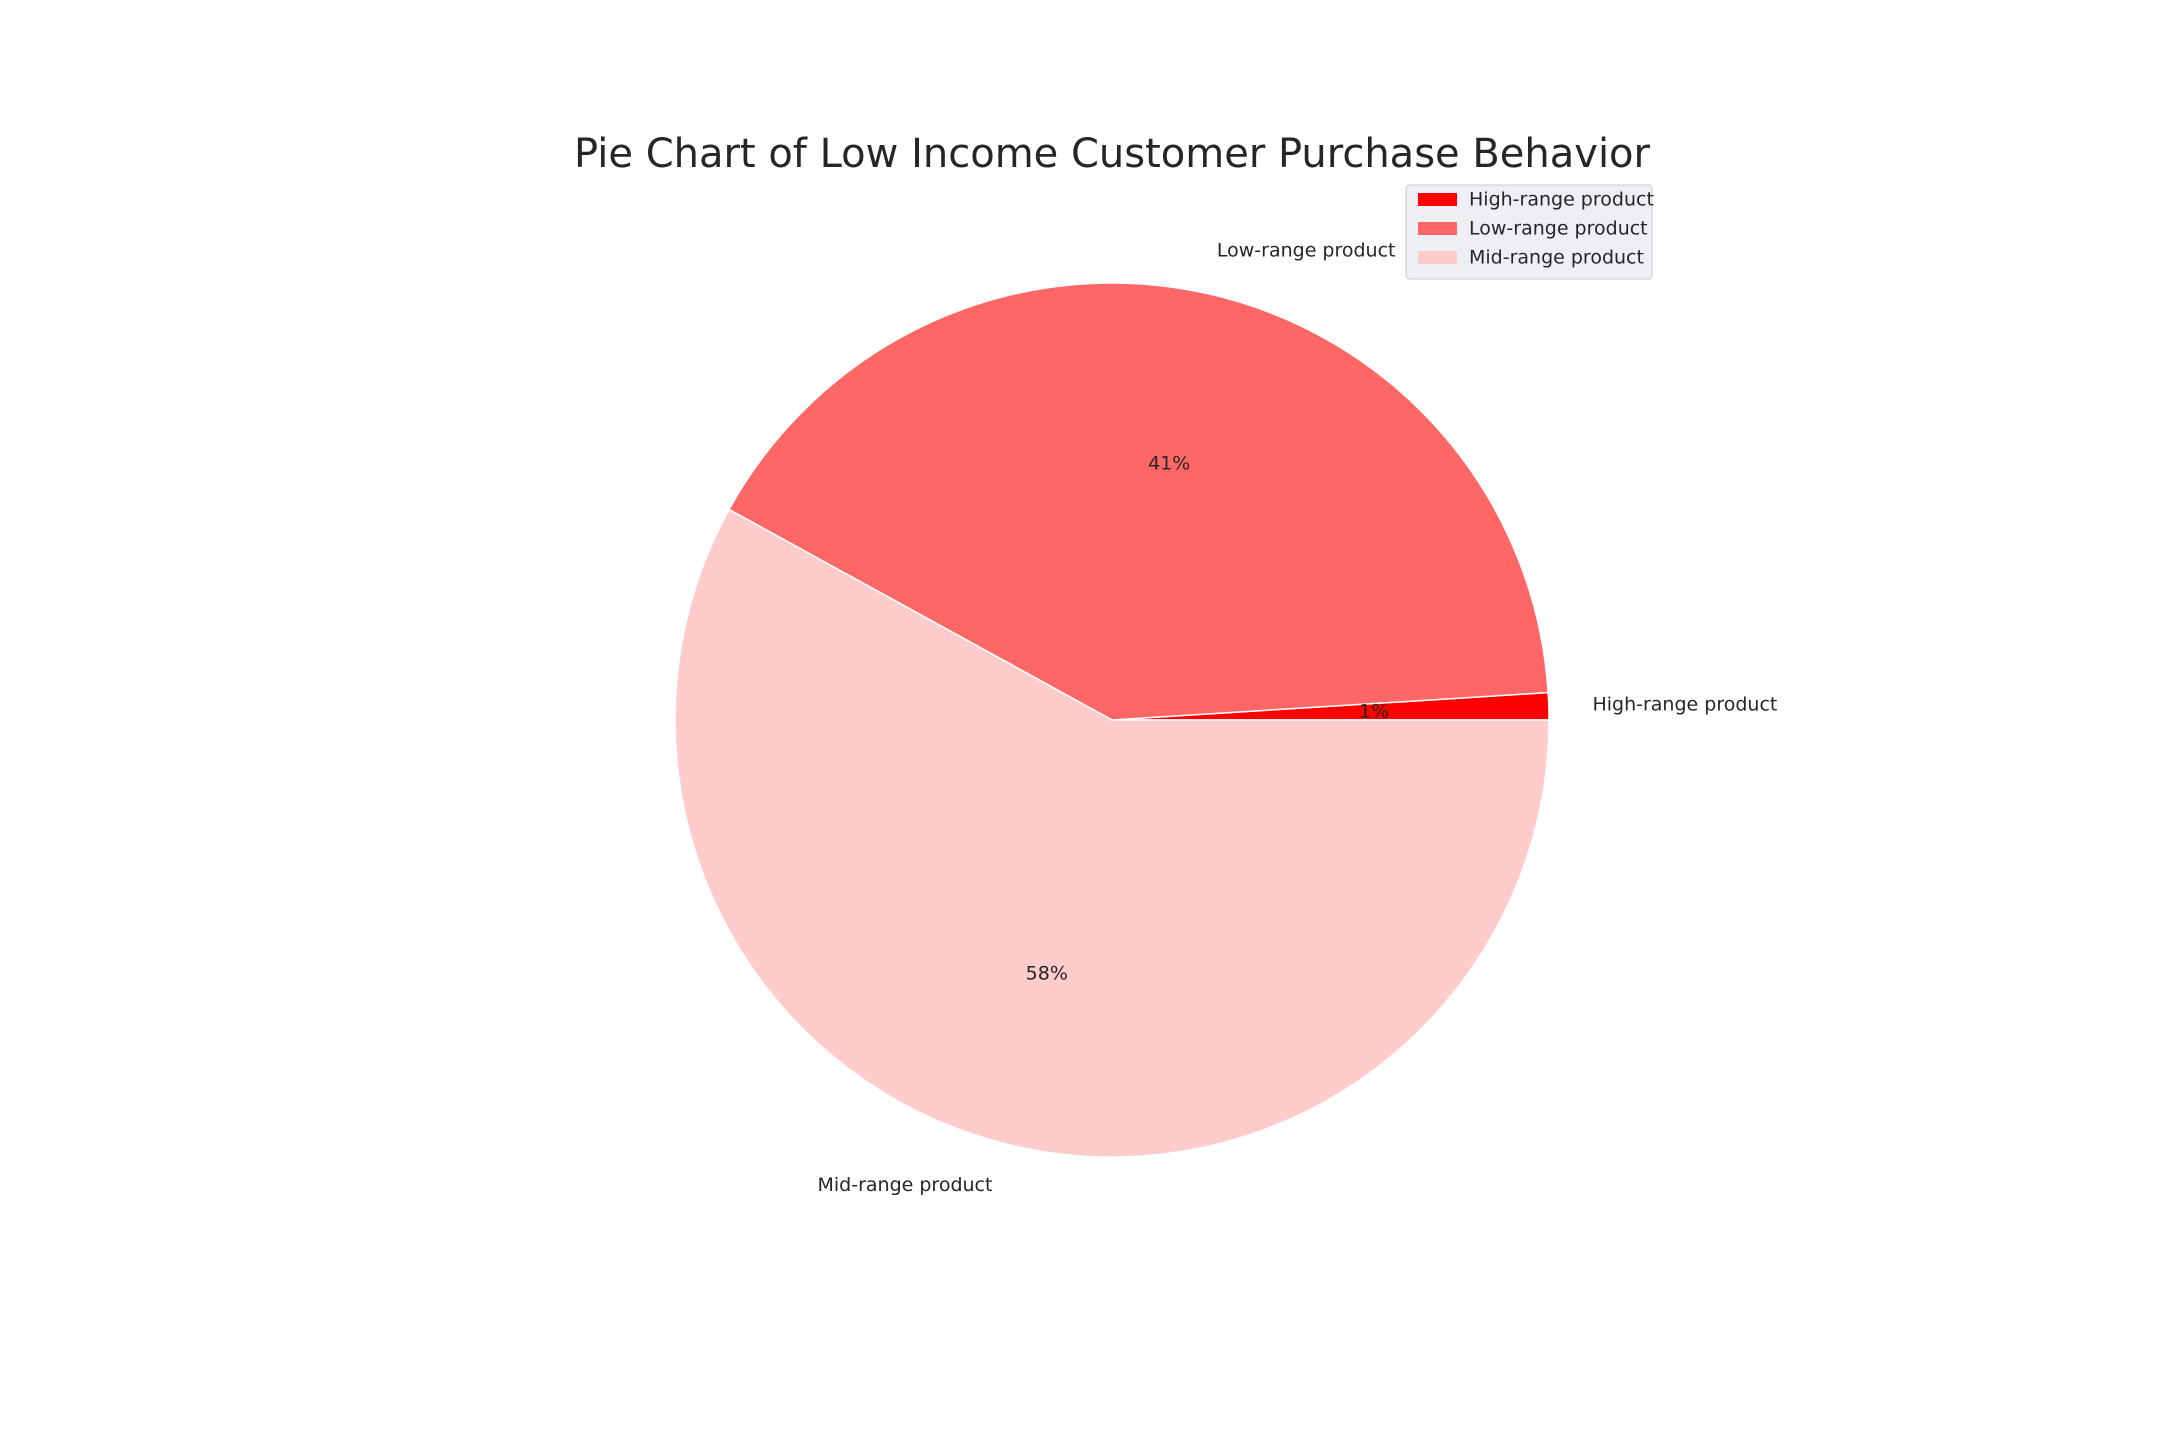 This screenshot has width=2160, height=1440. What do you see at coordinates (1561, 200) in the screenshot?
I see `legend-label-high-range-product: High-range product` at bounding box center [1561, 200].